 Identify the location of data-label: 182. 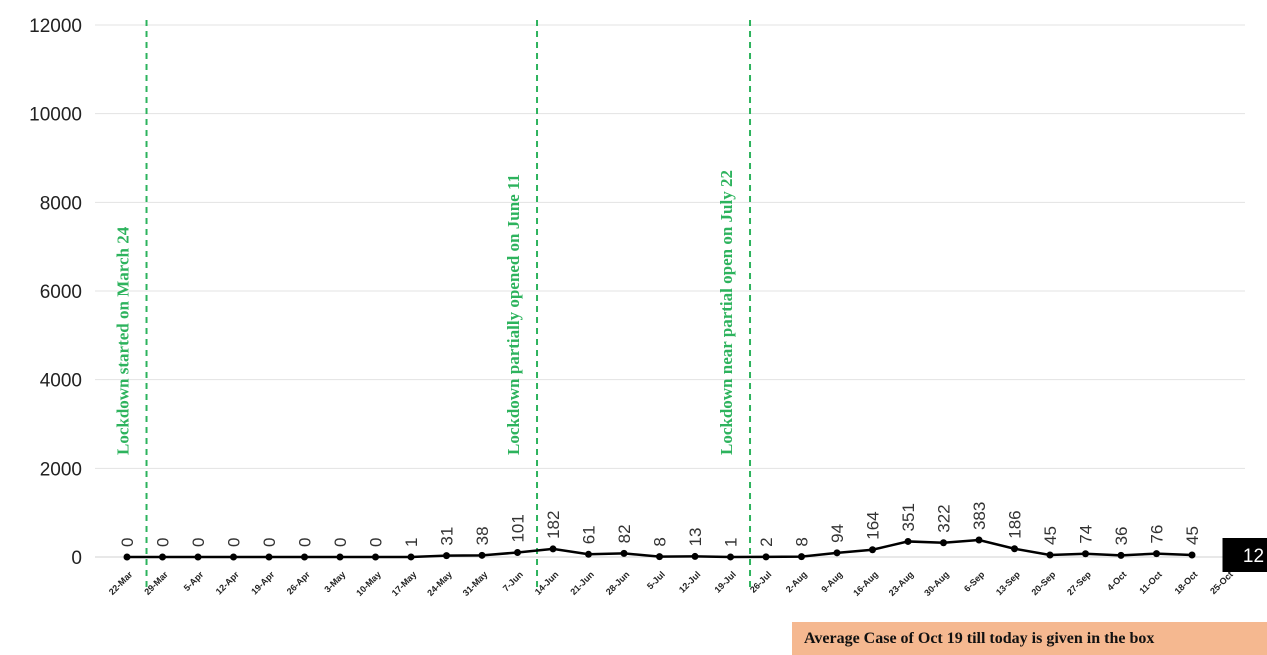
(553, 525).